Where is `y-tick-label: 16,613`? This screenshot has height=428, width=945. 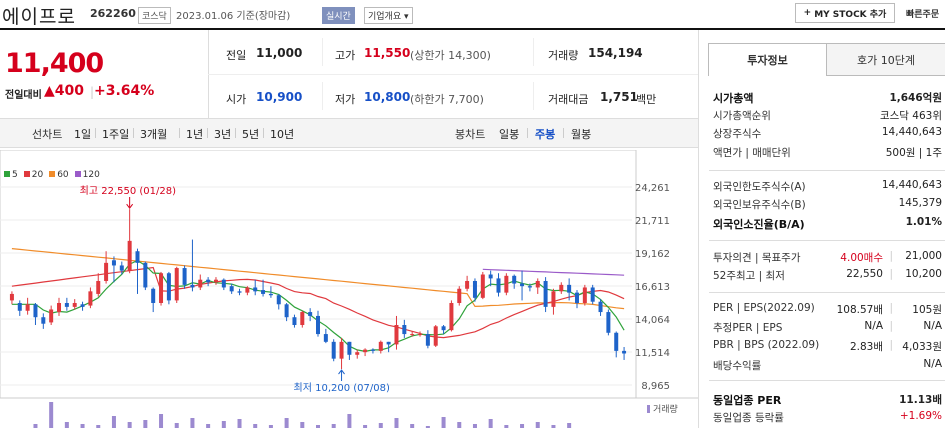
y-tick-label: 16,613 is located at coordinates (652, 287).